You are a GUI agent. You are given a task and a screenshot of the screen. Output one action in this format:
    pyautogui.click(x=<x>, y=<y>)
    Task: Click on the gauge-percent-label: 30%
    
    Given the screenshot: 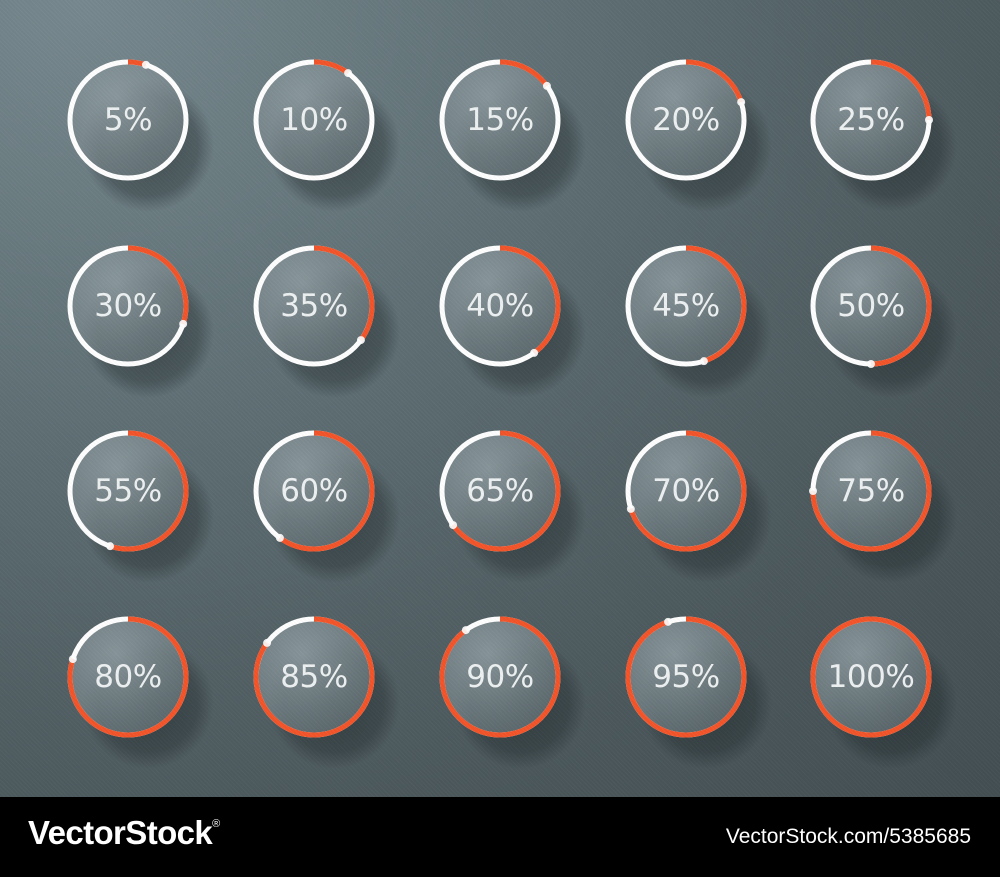 What is the action you would take?
    pyautogui.click(x=128, y=306)
    